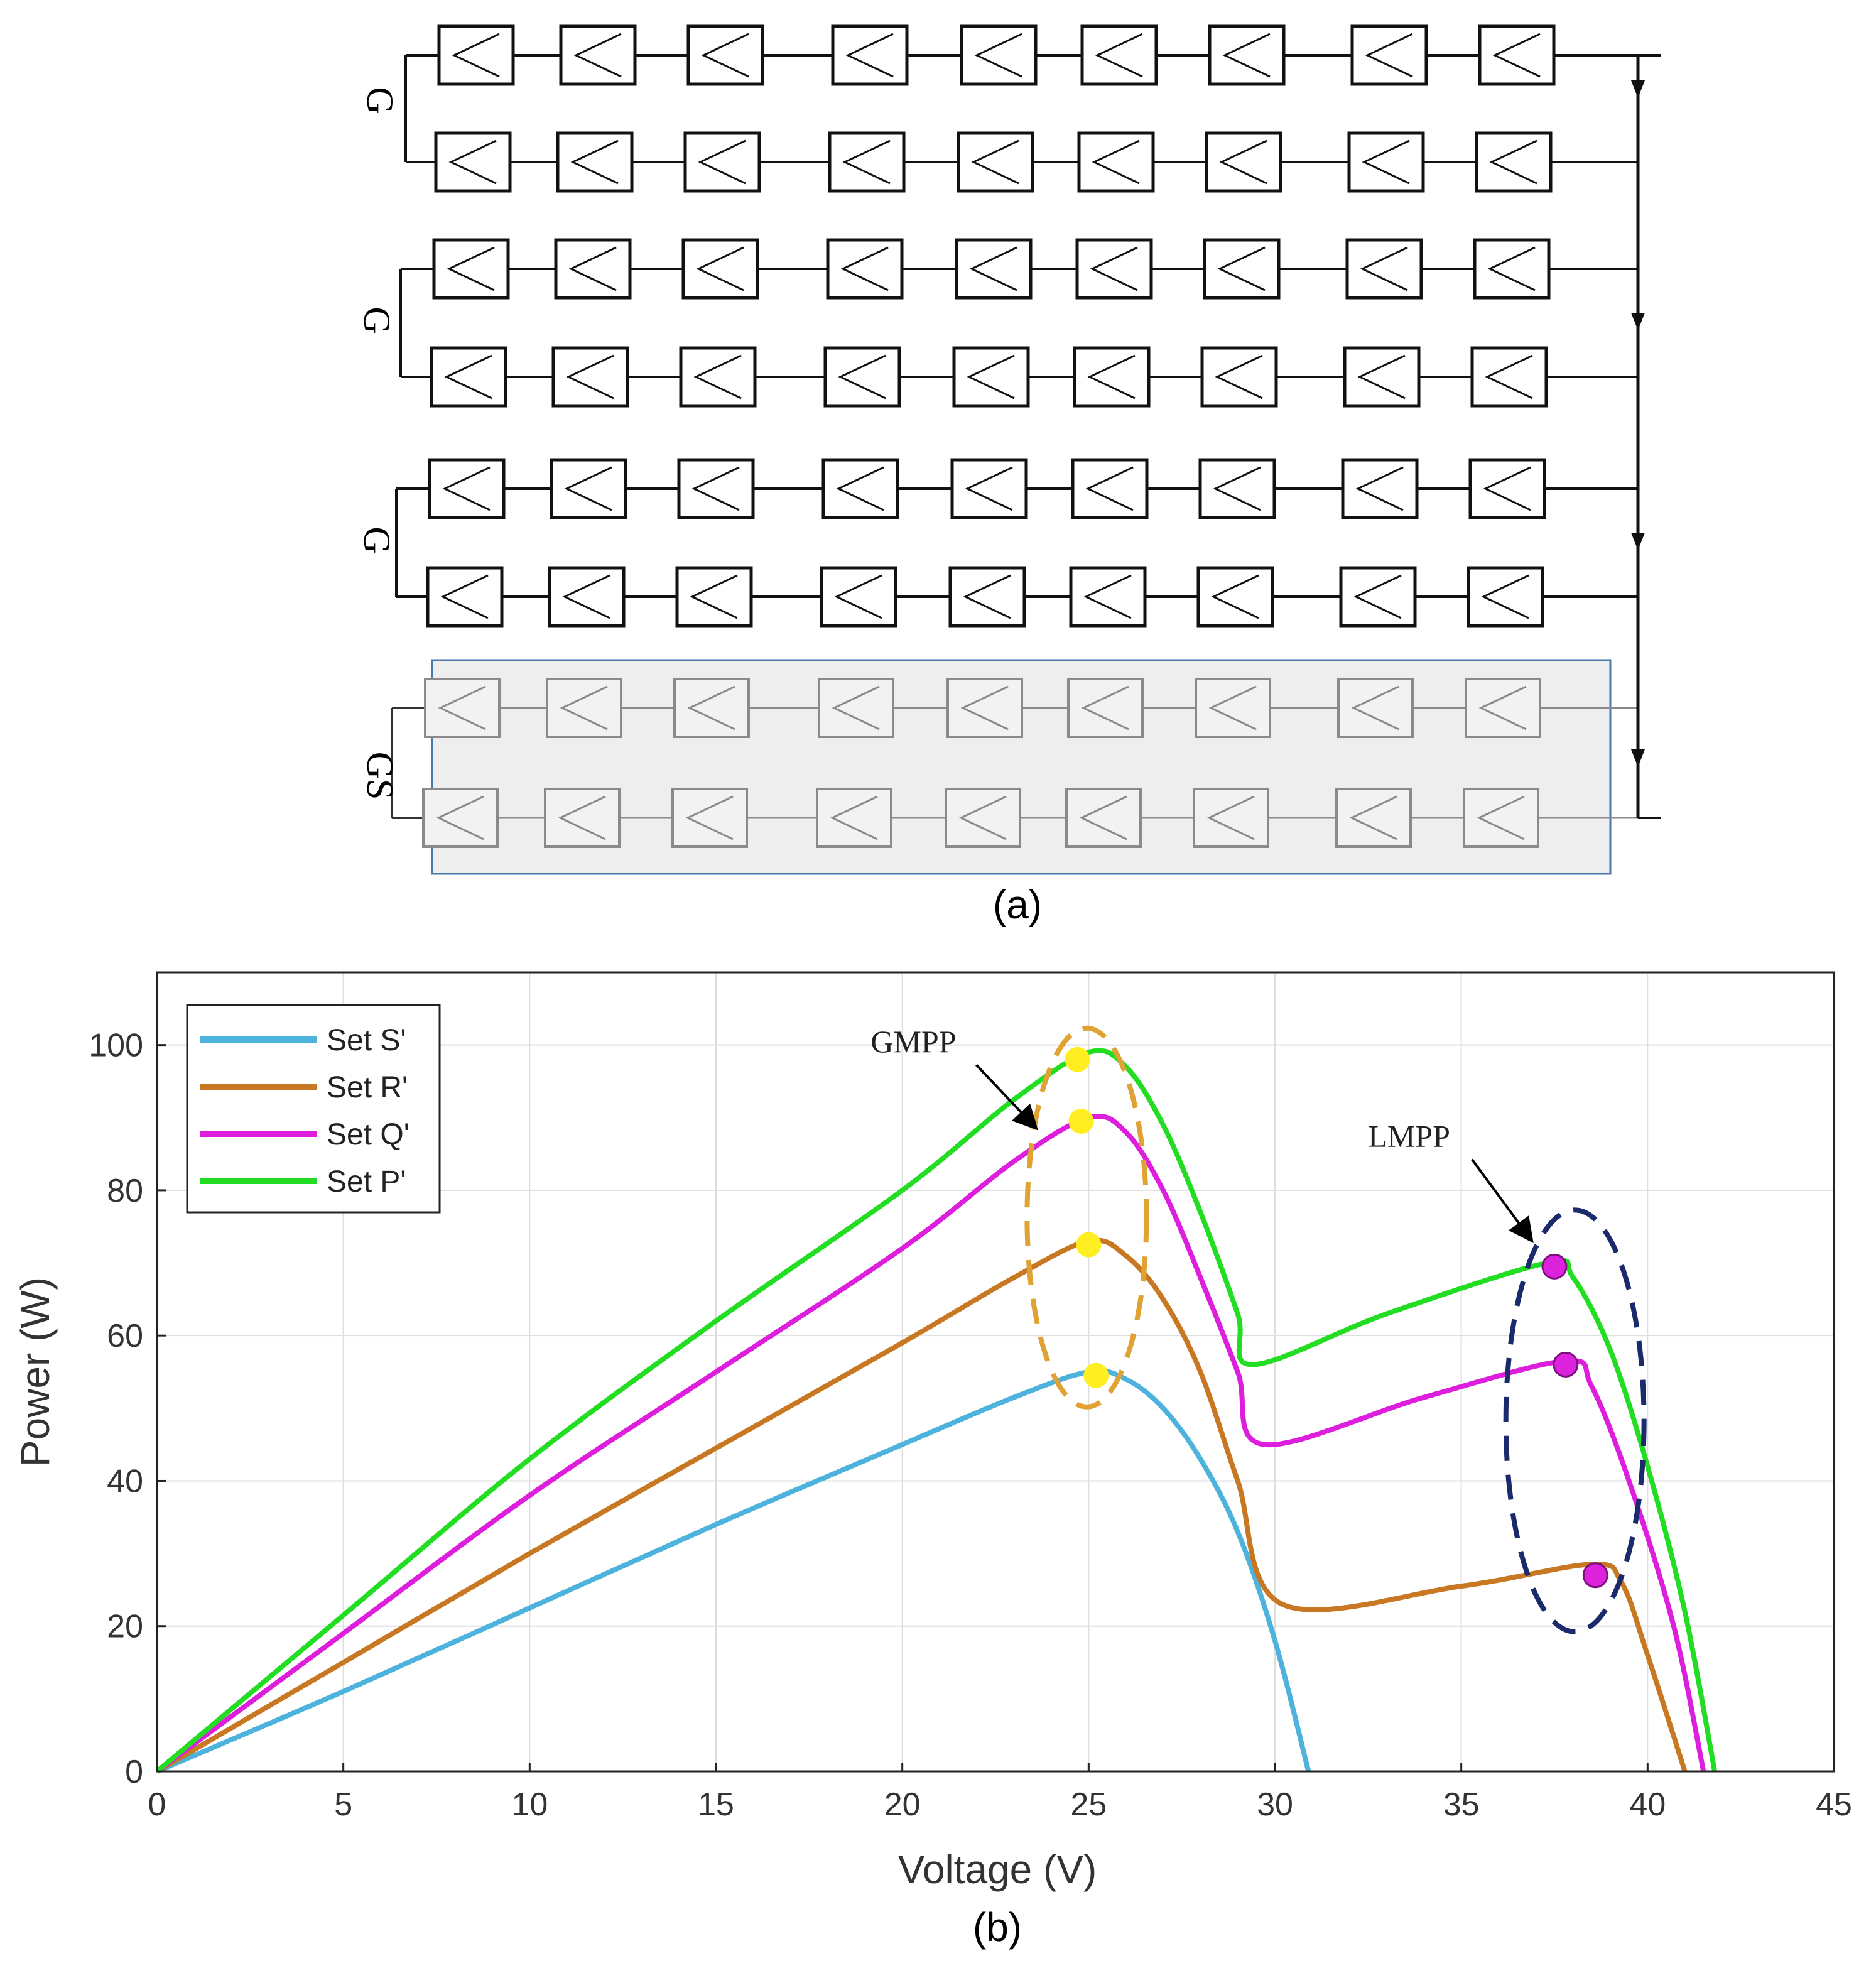  I want to click on lmpp-marker, so click(1566, 1364).